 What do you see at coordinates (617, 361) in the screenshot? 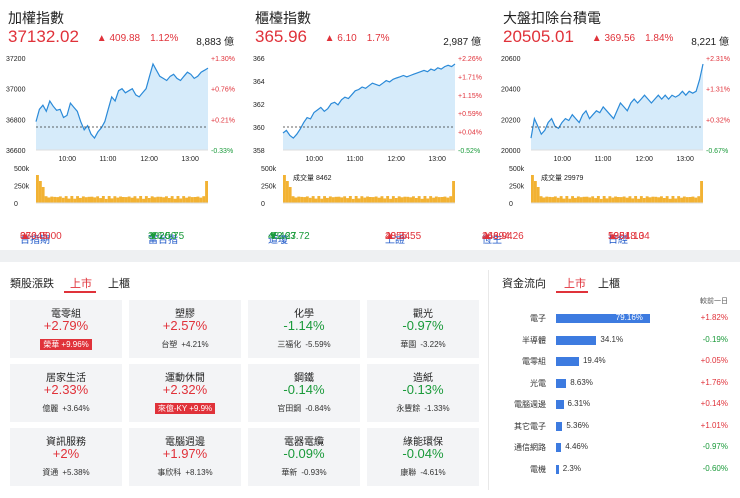
I see `flow-row: 電零組 19.4% +0.05%` at bounding box center [617, 361].